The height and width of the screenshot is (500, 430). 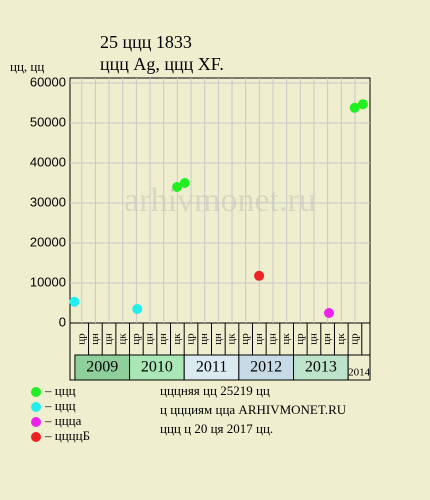 I want to click on legend-label: – ццццБ, so click(x=67, y=435).